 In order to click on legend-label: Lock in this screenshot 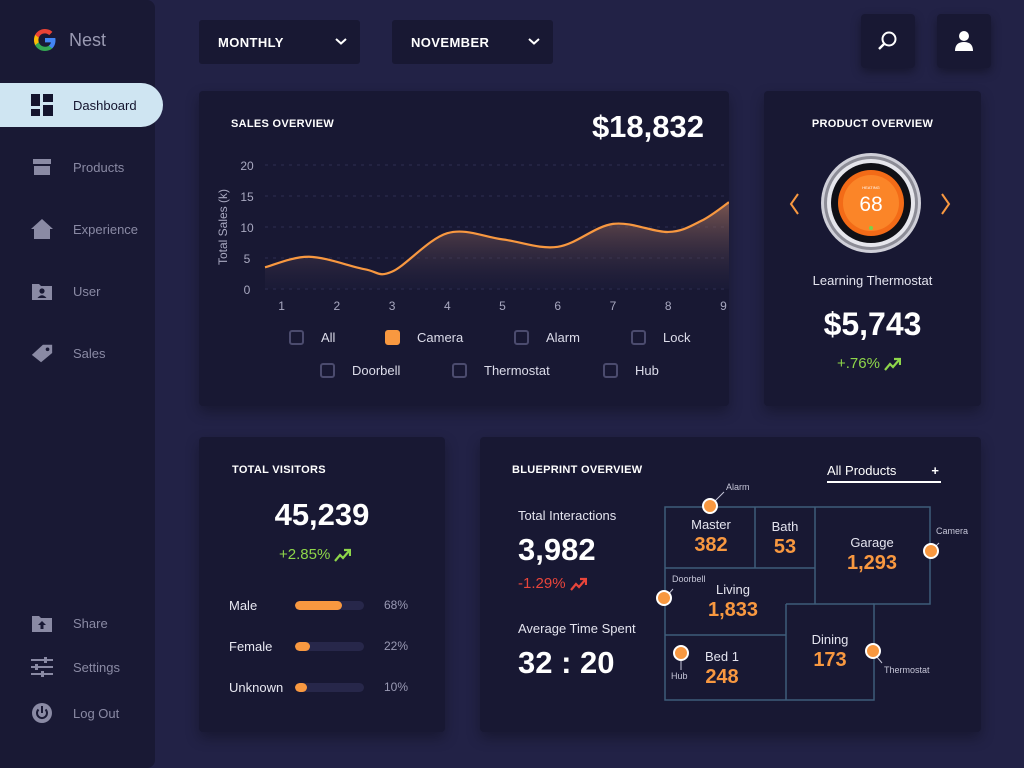, I will do `click(677, 337)`.